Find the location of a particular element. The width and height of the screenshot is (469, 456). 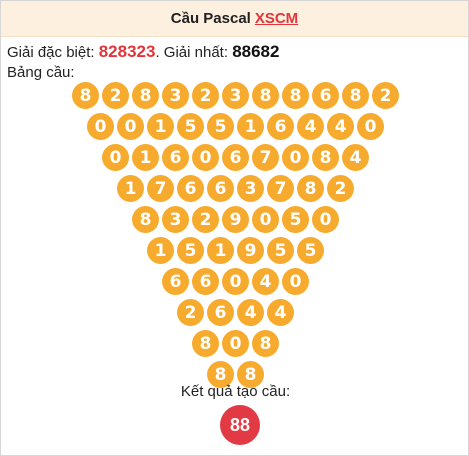

special-prize-label: Giải đặc biệt: is located at coordinates (51, 52).